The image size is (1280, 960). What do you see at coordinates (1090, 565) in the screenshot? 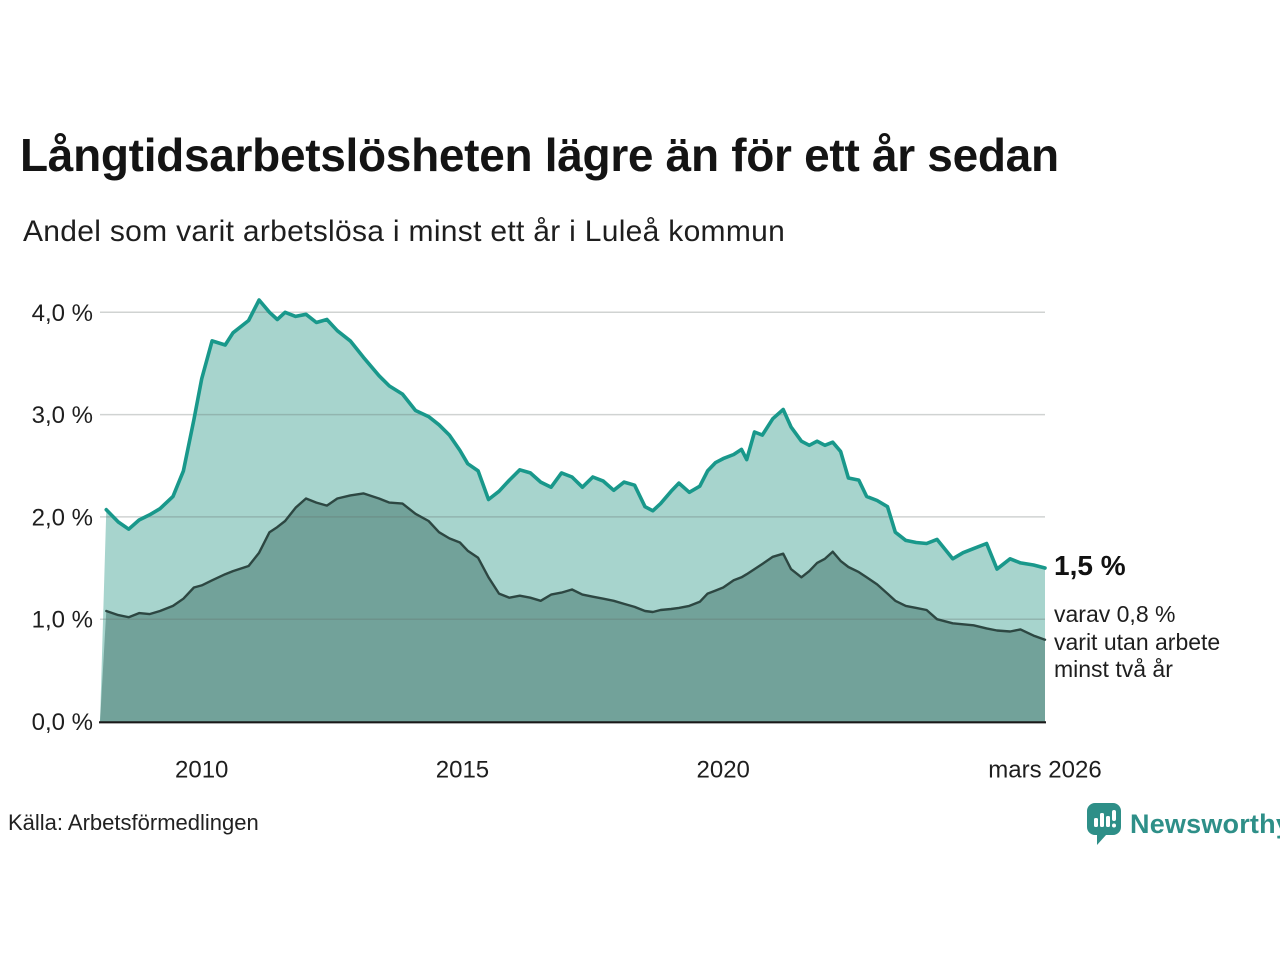
I see `latest-value-label: 1,5 %` at bounding box center [1090, 565].